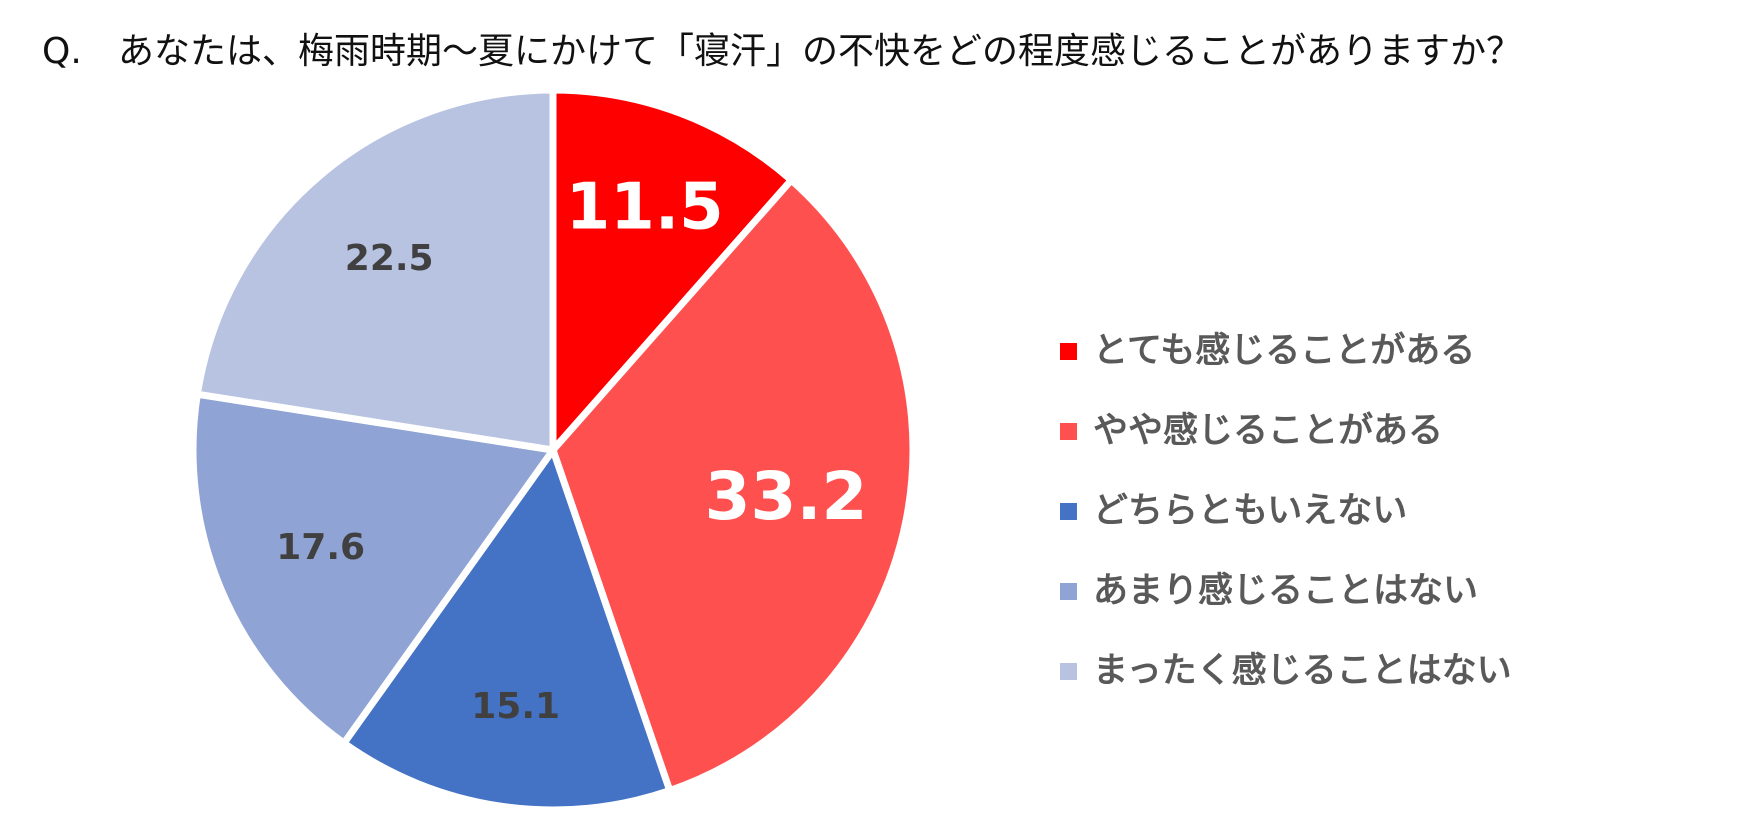  I want to click on question-text: あなたは、梅雨時期～夏にかけて「寝汗」の不快をどの程度感じることがありますか？, so click(820, 51).